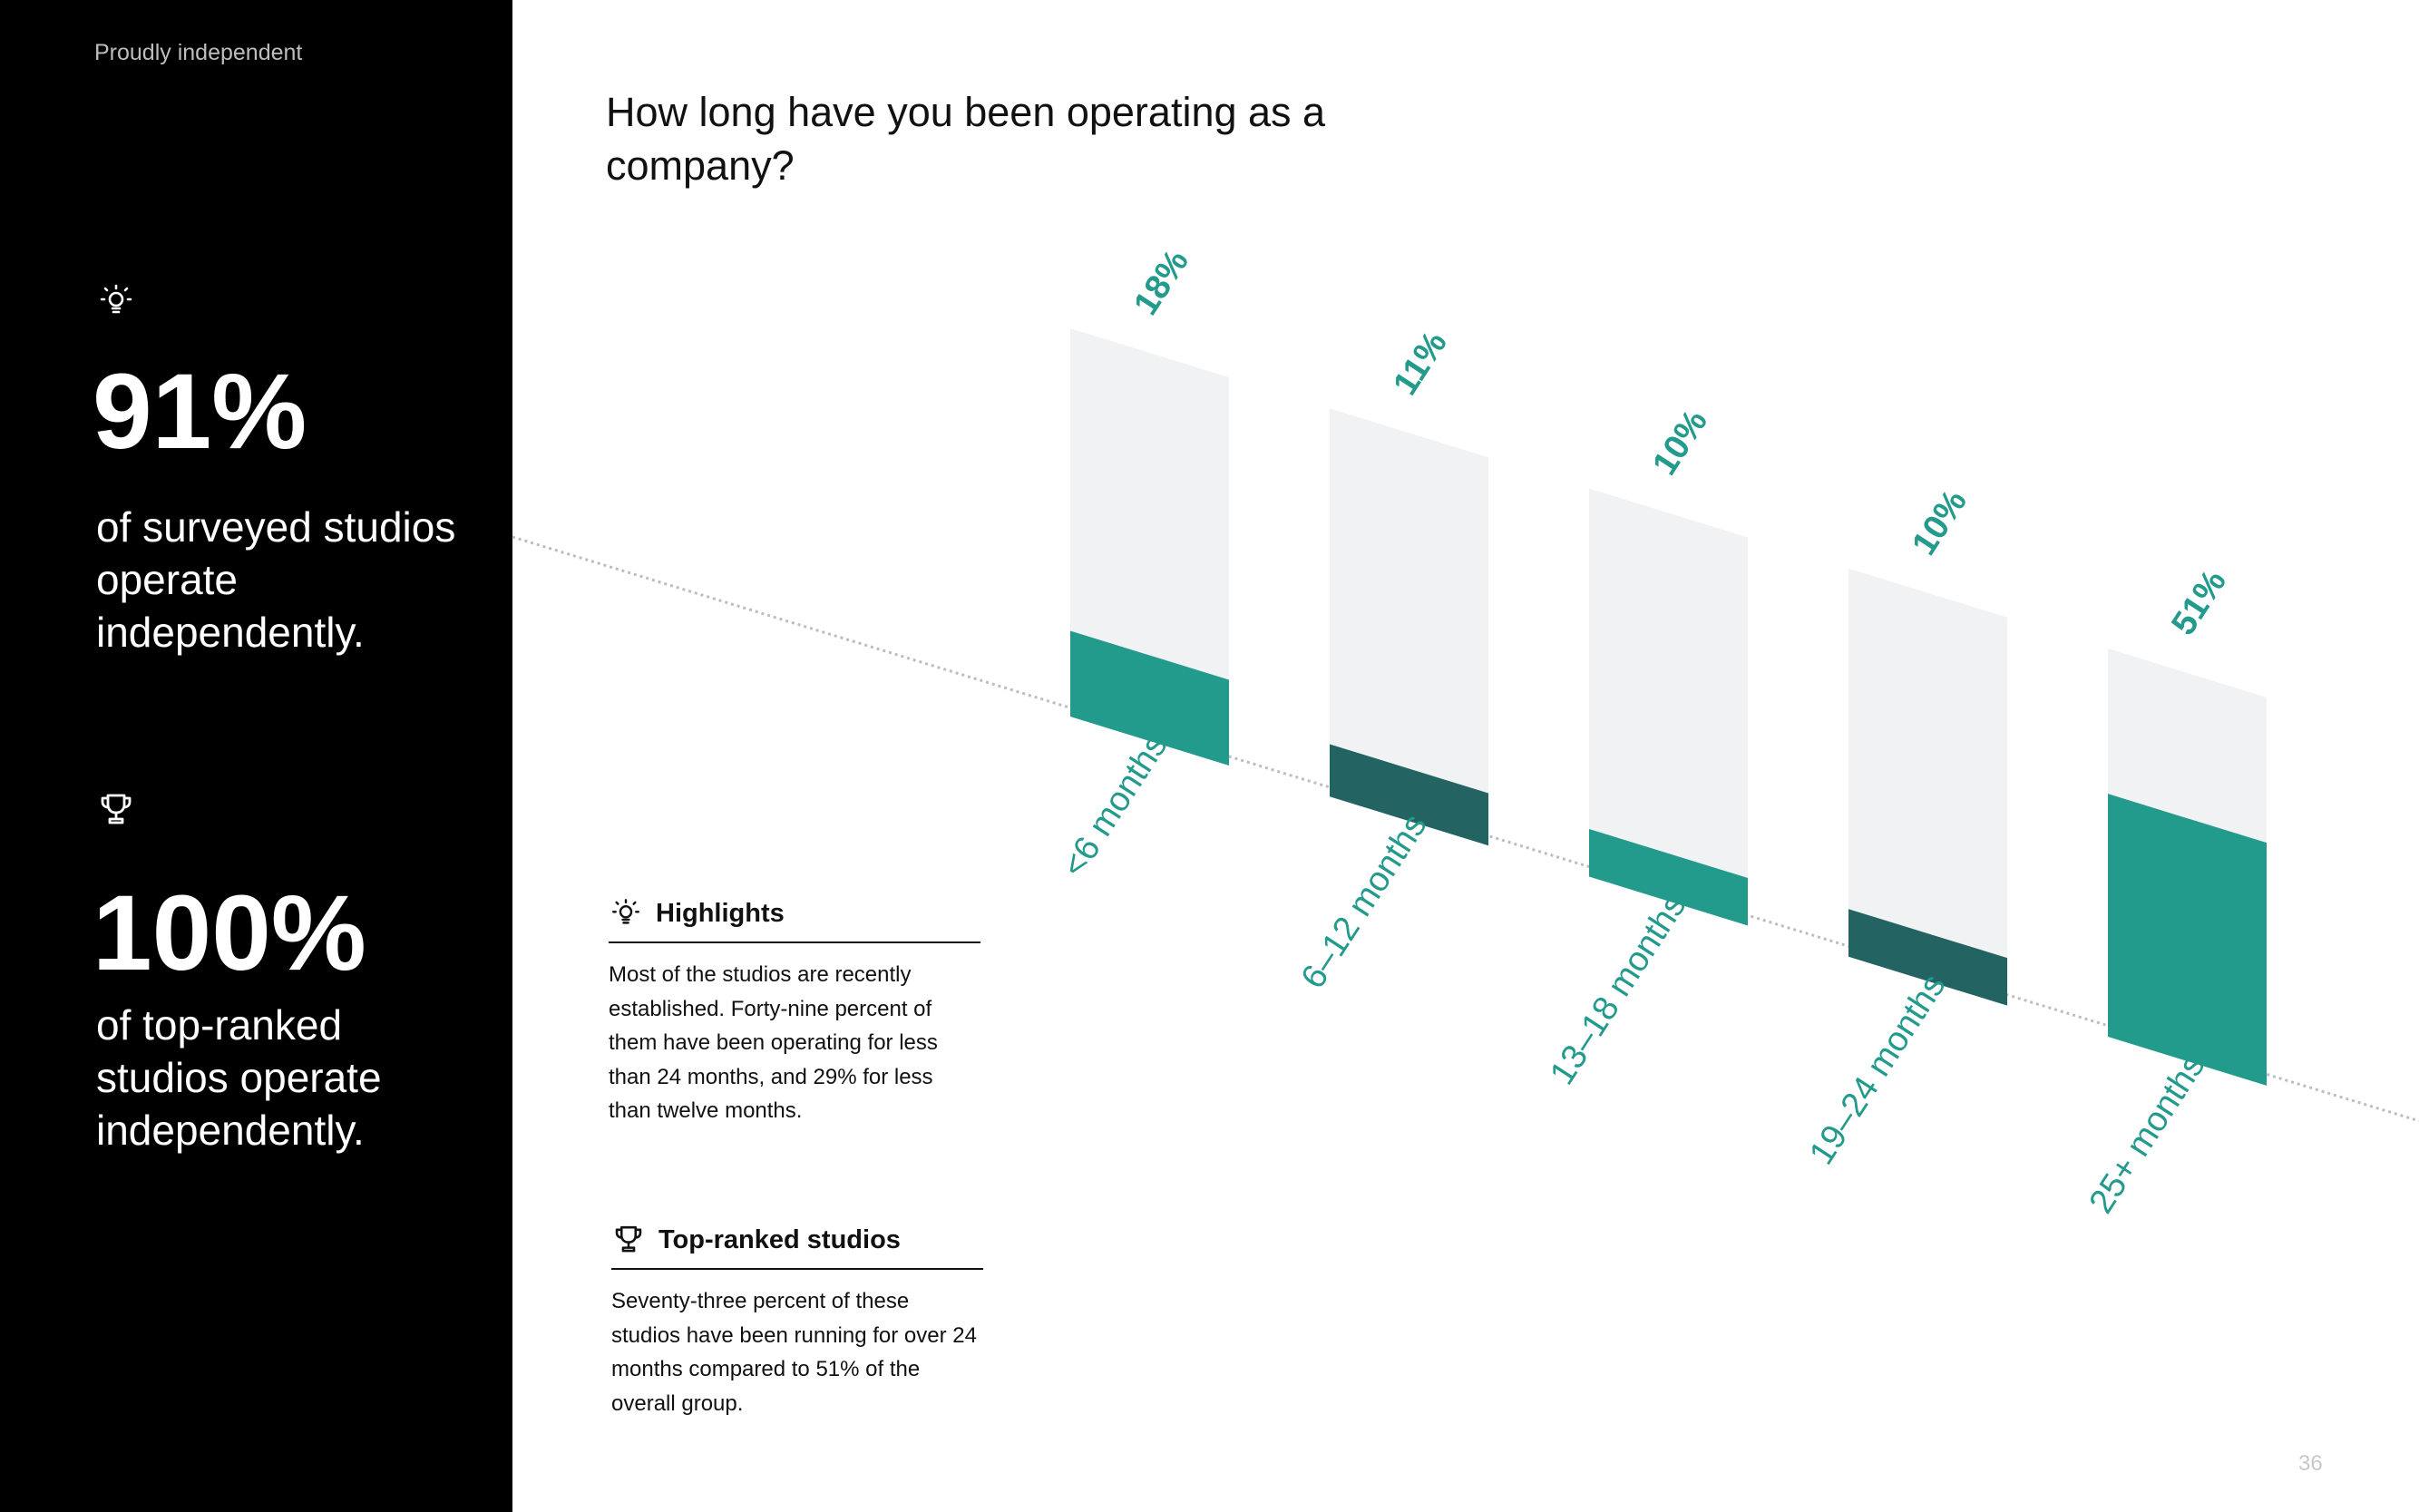 This screenshot has width=2419, height=1512. What do you see at coordinates (795, 918) in the screenshot?
I see `highlights-header: Highlights` at bounding box center [795, 918].